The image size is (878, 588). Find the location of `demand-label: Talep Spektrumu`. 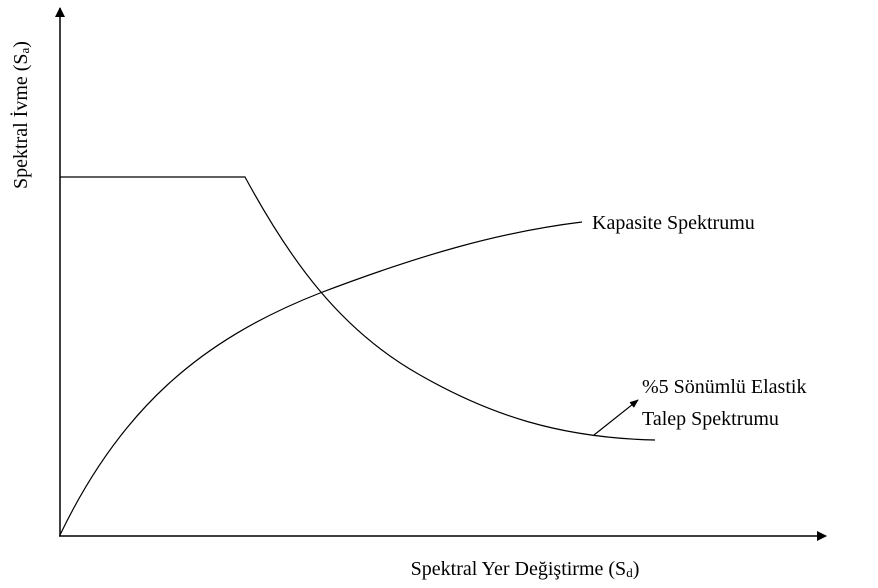

demand-label: Talep Spektrumu is located at coordinates (710, 419).